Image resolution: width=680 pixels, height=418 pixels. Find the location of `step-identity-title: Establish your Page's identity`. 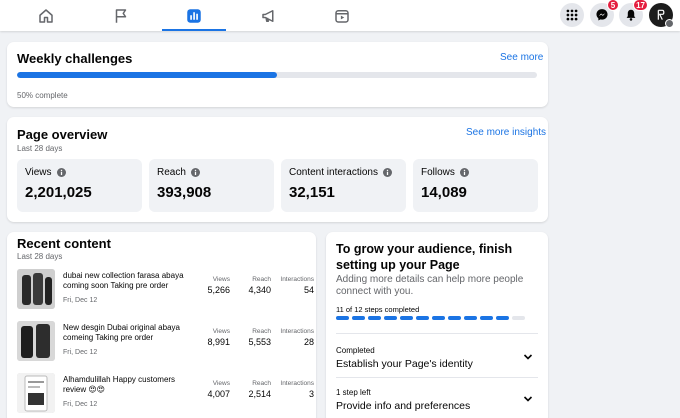

step-identity-title: Establish your Page's identity is located at coordinates (404, 364).